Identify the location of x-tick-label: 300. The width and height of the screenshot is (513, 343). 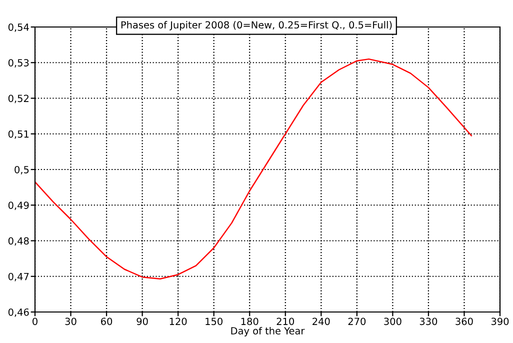
(393, 322).